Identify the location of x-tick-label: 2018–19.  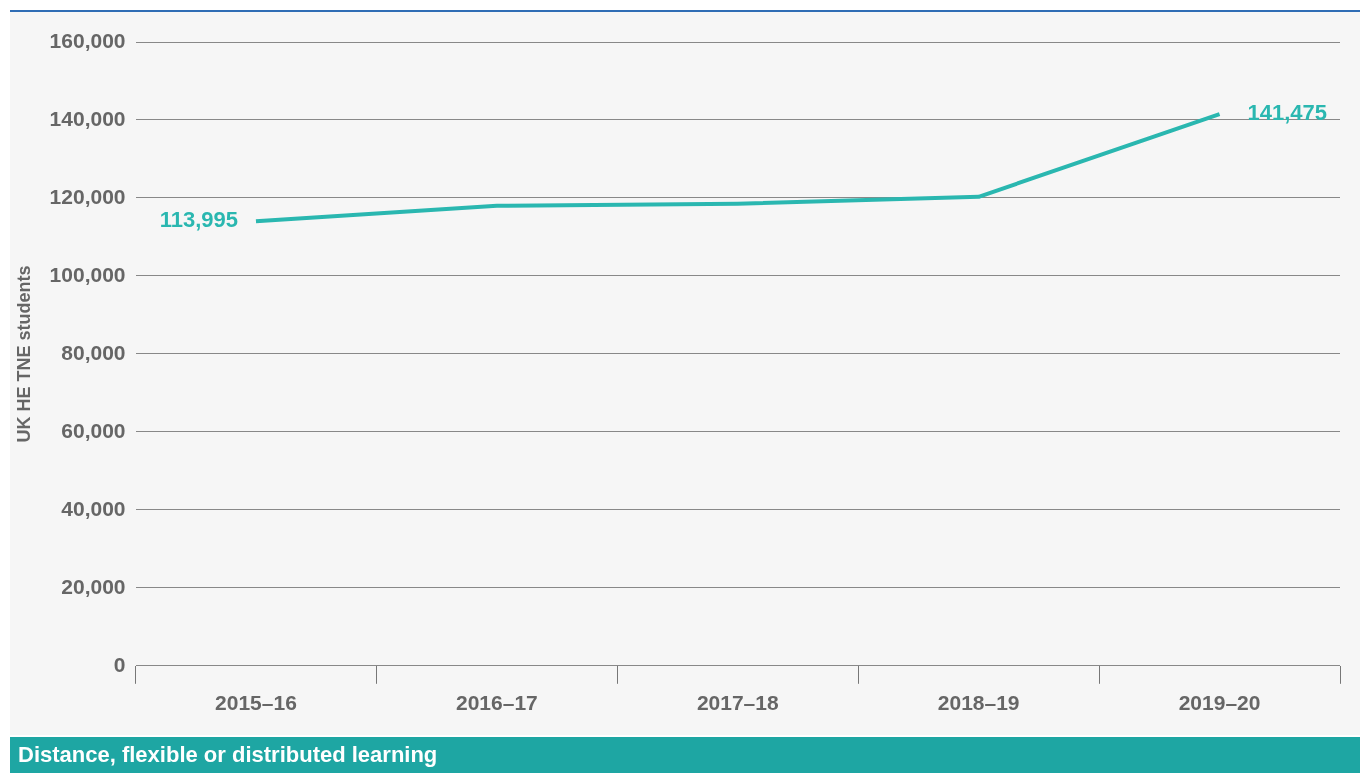
(978, 703).